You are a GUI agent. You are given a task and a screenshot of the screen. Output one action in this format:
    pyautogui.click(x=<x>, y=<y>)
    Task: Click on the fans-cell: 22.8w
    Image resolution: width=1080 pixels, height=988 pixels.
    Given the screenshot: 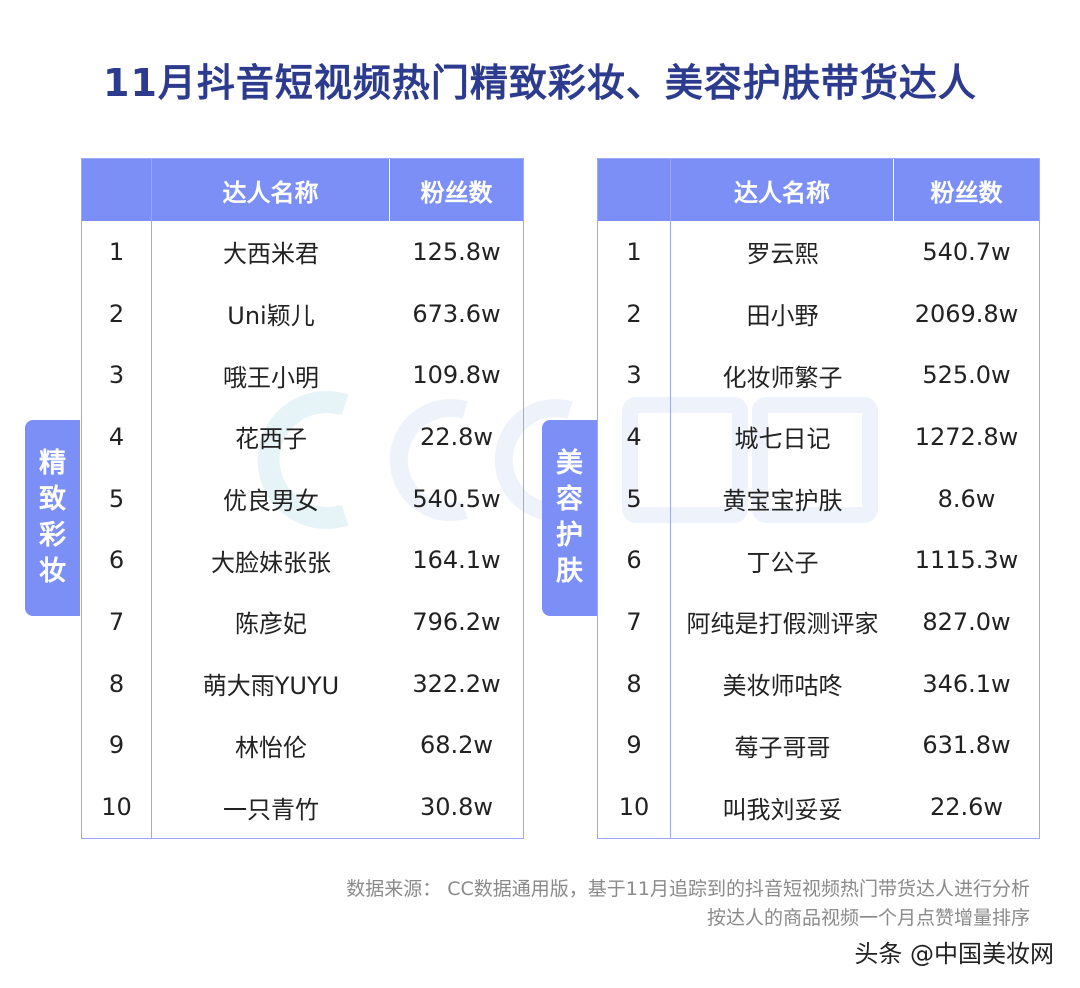 What is the action you would take?
    pyautogui.click(x=456, y=436)
    